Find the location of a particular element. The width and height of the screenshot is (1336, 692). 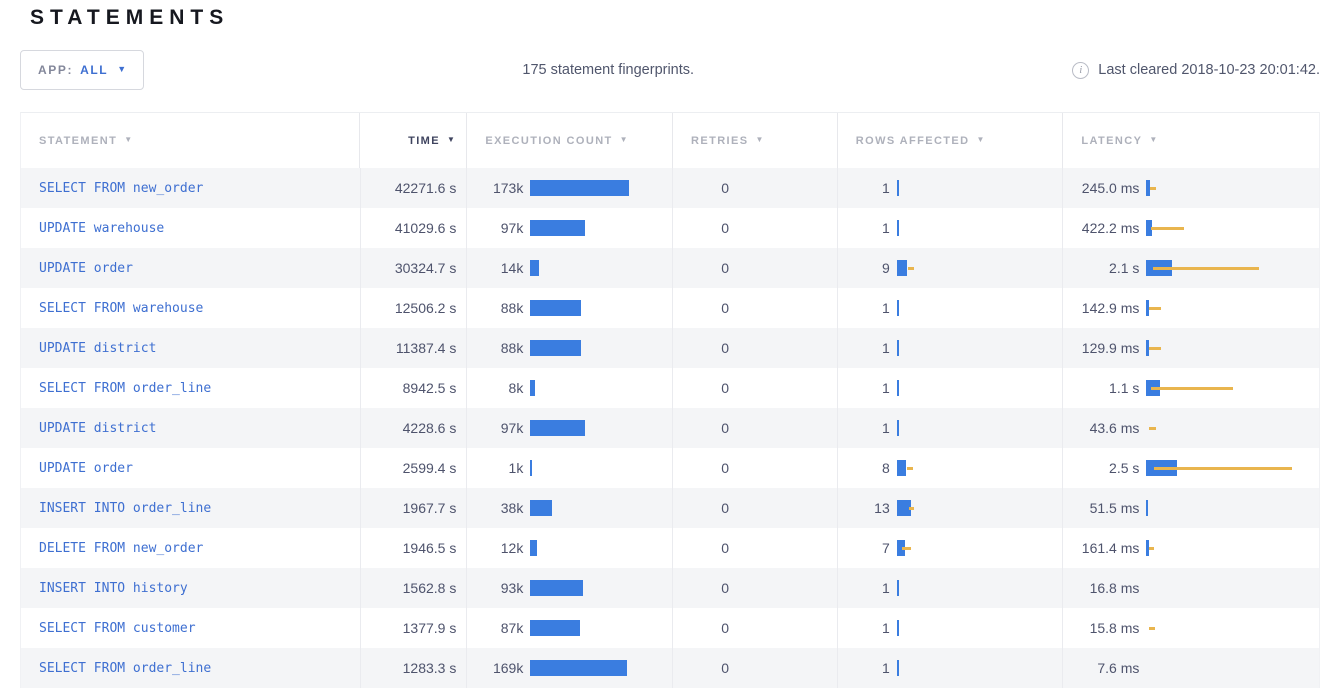

statement-cell: DELETE FROM new_order is located at coordinates (191, 548).